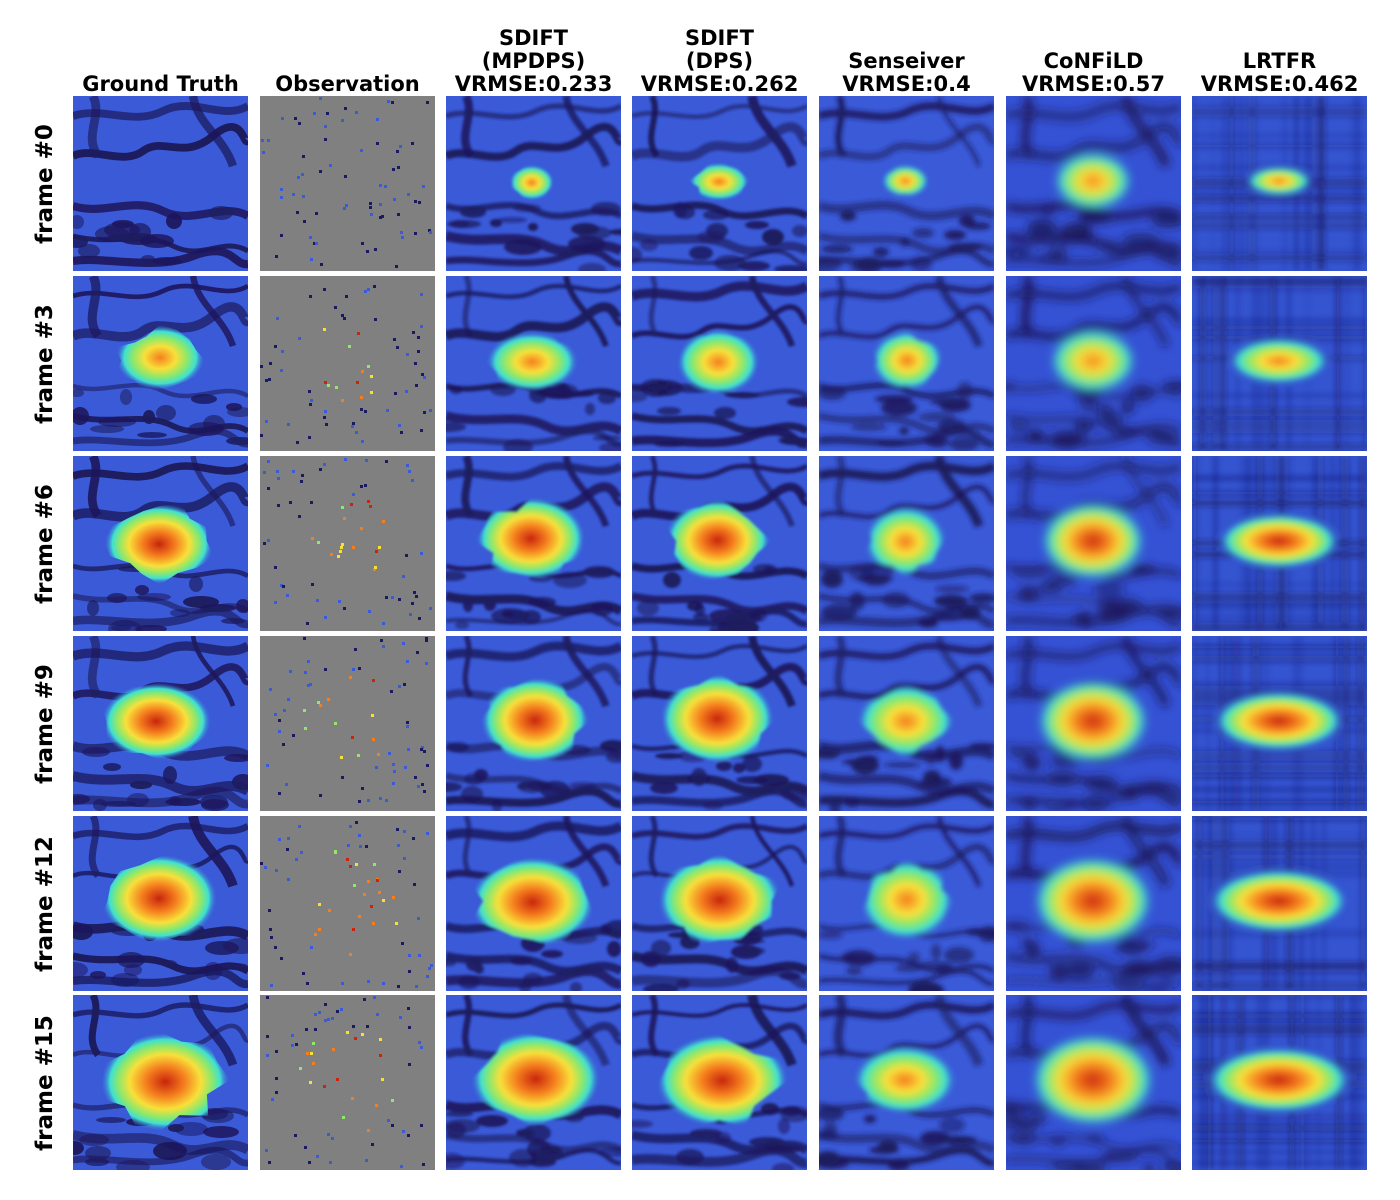 Image resolution: width=1400 pixels, height=1200 pixels. What do you see at coordinates (906, 61) in the screenshot?
I see `column-title-line: Senseiver` at bounding box center [906, 61].